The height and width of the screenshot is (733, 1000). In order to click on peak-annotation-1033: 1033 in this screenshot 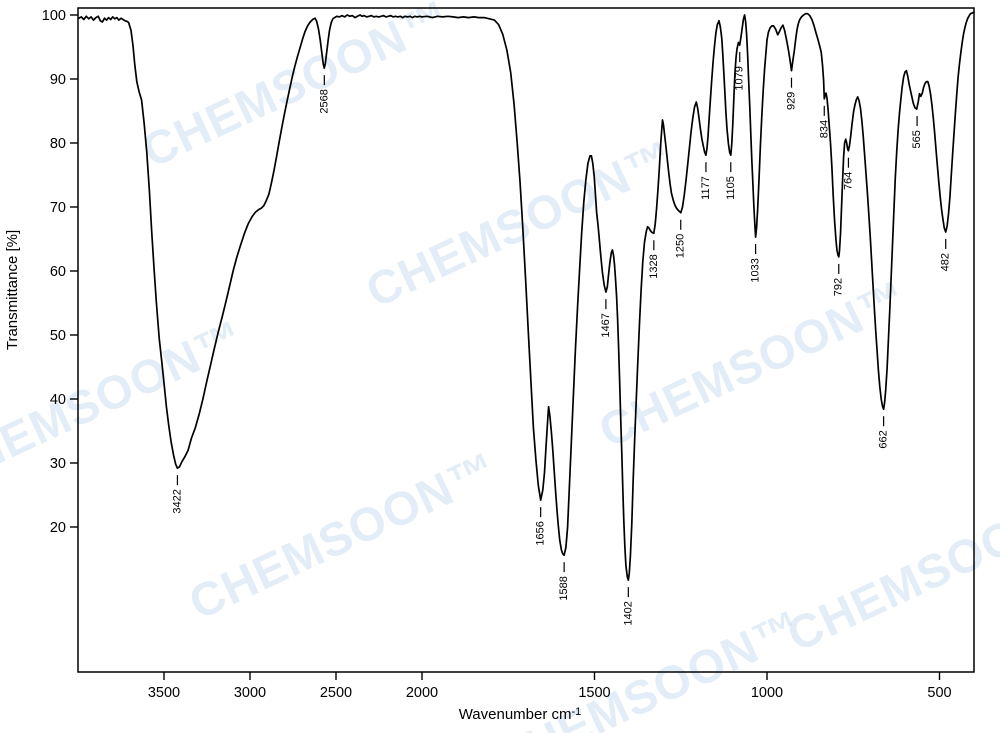, I will do `click(756, 263)`.